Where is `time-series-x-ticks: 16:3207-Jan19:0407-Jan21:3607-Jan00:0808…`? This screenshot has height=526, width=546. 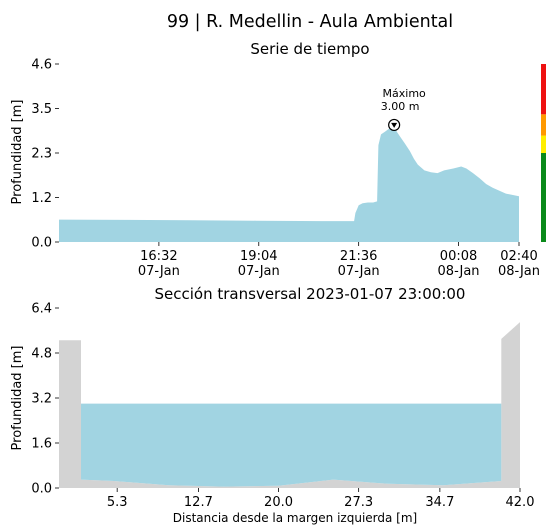 time-series-x-ticks: 16:3207-Jan19:0407-Jan21:3607-Jan00:0808… is located at coordinates (339, 260).